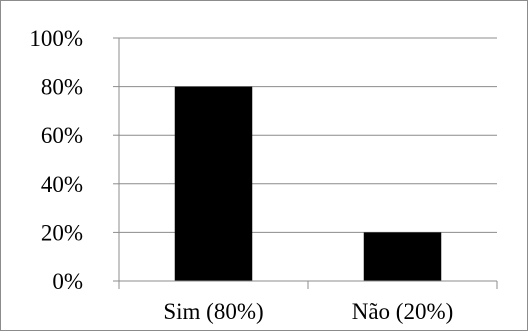 This screenshot has height=332, width=528. I want to click on y-tick-label: 40%, so click(62, 184).